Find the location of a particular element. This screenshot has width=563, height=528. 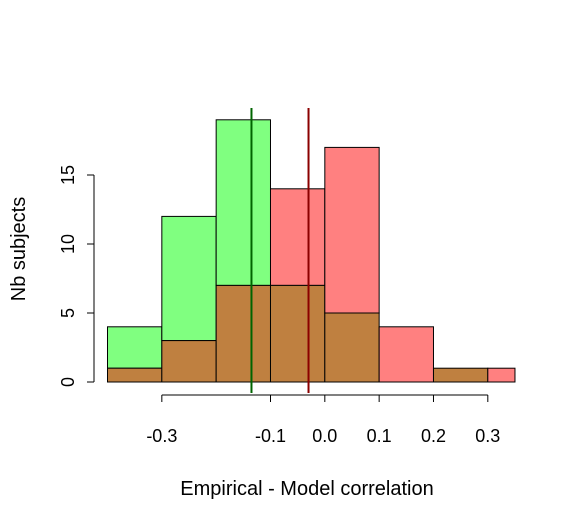

x-tick-label: 0.3 is located at coordinates (487, 436).